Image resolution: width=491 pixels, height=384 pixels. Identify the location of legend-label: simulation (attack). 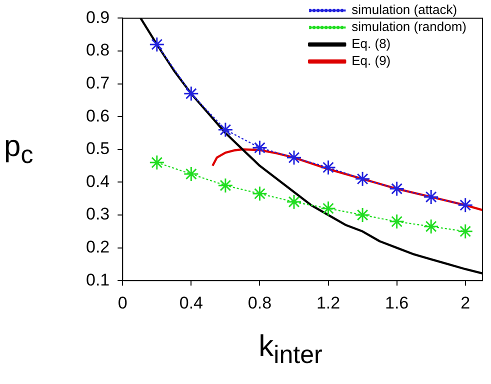
(405, 10).